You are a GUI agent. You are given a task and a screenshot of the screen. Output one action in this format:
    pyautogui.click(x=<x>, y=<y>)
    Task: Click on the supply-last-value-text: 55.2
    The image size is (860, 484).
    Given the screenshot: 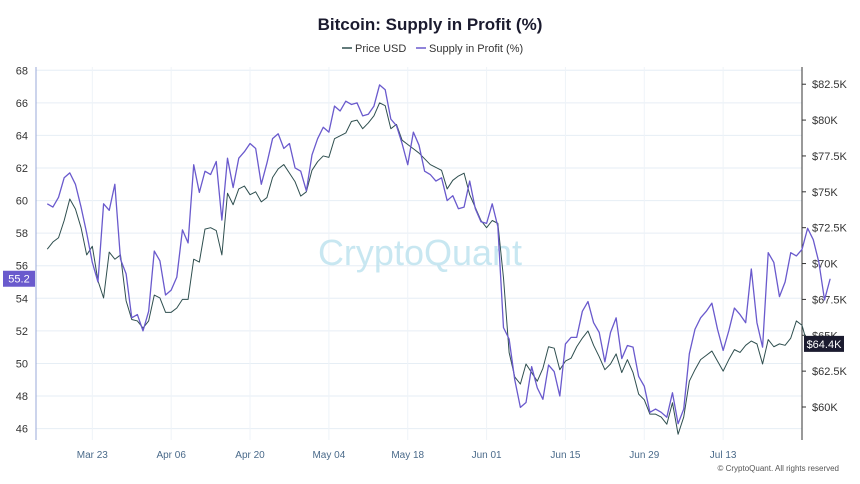 What is the action you would take?
    pyautogui.click(x=18, y=280)
    